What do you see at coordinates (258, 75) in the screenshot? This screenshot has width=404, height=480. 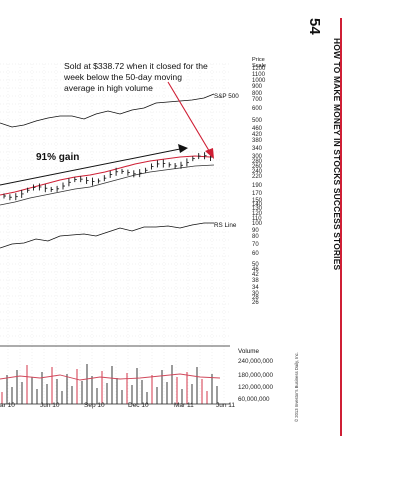 I see `price-tick-label: 1100` at bounding box center [258, 75].